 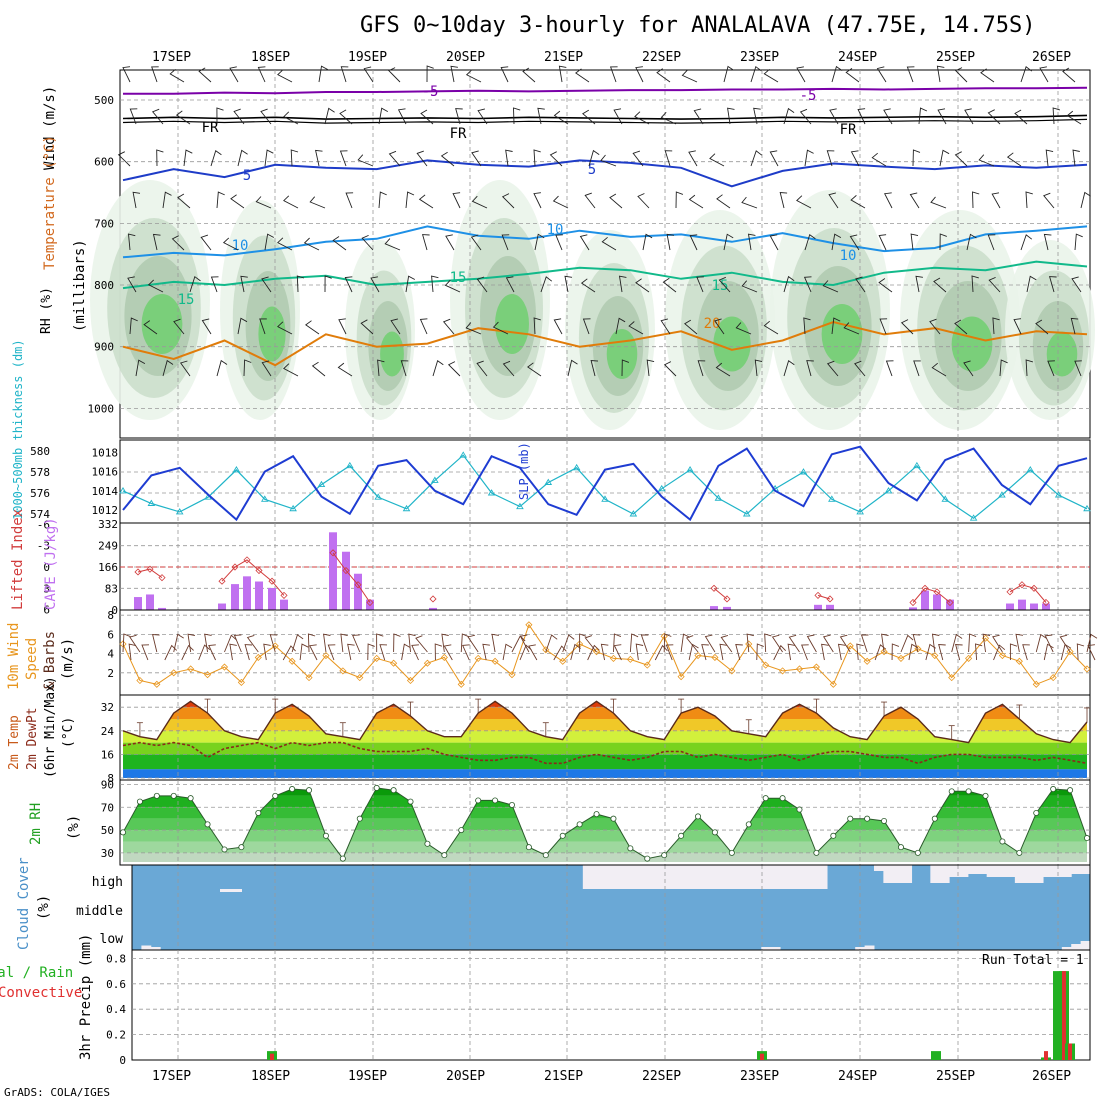 I want to click on rh-color-band, so click(x=605, y=813).